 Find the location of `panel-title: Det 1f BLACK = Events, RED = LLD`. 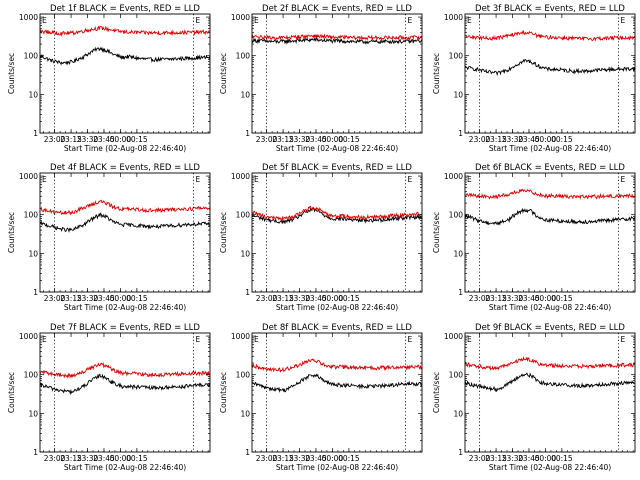

panel-title: Det 1f BLACK = Events, RED = LLD is located at coordinates (125, 9).